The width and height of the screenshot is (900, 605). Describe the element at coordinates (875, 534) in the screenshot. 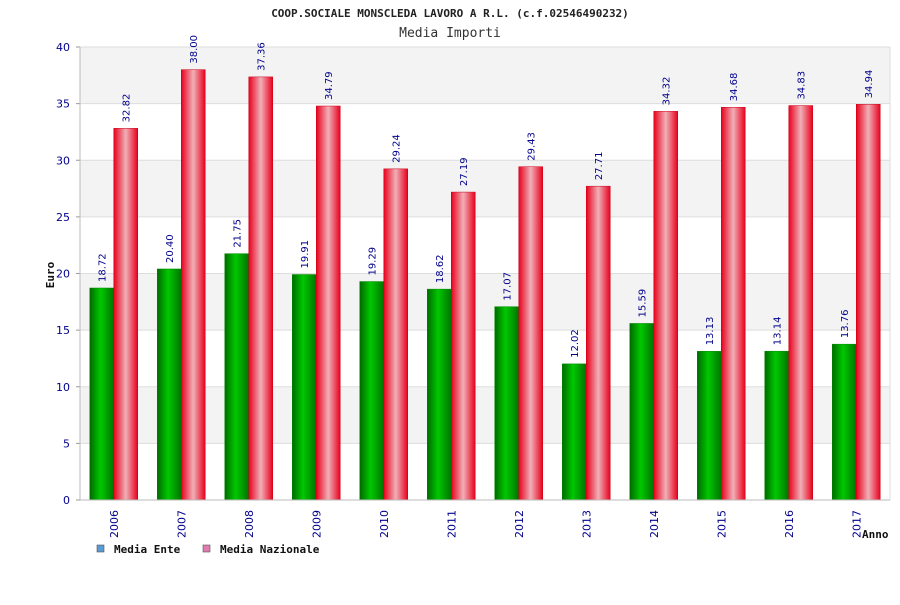

I see `x-axis-label: Anno` at that location.